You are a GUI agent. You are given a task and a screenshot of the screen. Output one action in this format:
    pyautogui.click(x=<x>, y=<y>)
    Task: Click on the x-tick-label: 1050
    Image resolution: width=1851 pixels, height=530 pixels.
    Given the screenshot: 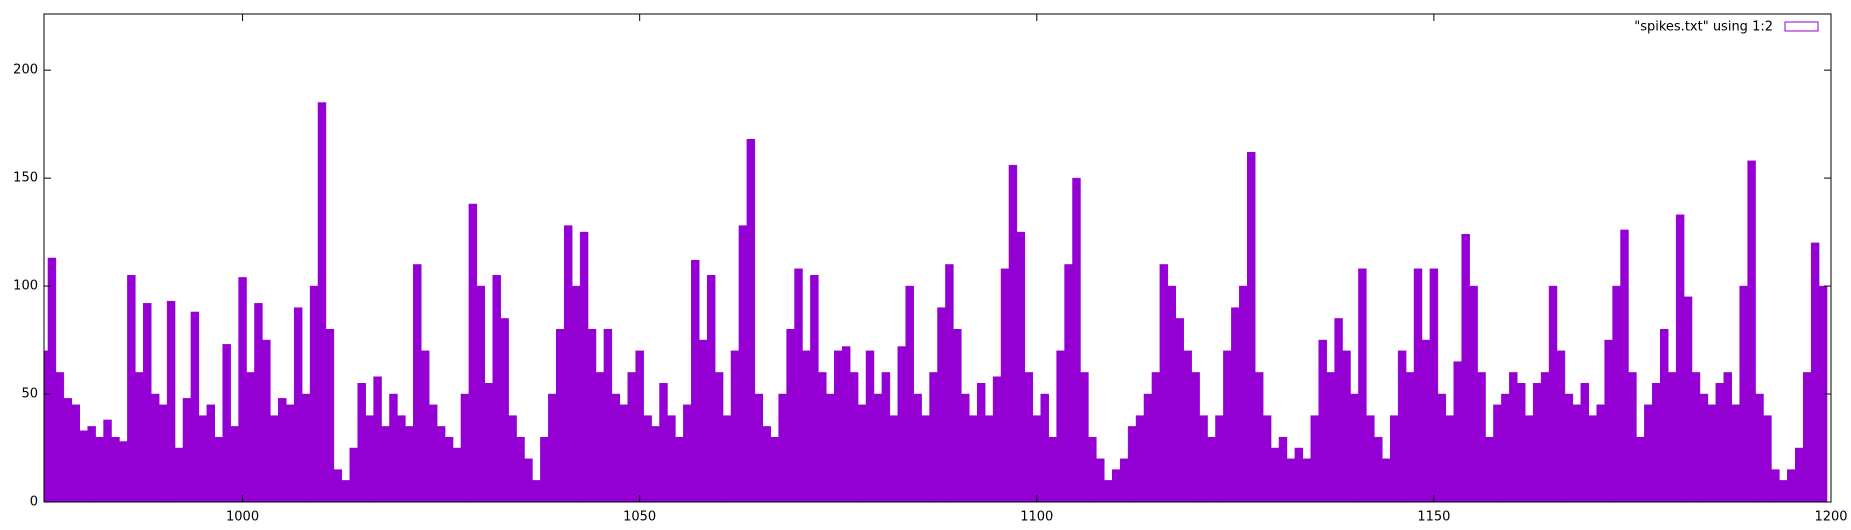 What is the action you would take?
    pyautogui.click(x=639, y=517)
    